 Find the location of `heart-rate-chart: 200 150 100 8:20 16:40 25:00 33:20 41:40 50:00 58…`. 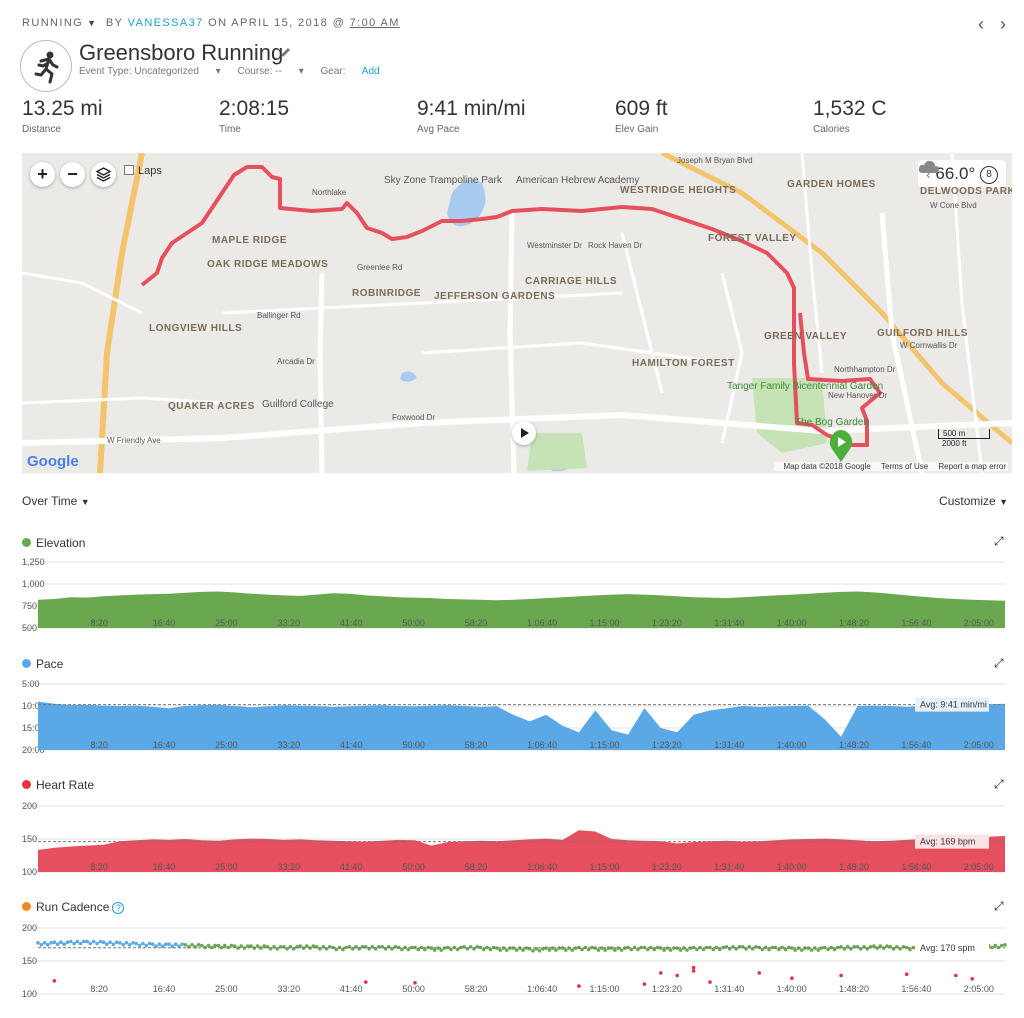

heart-rate-chart: 200 150 100 8:20 16:40 25:00 33:20 41:40 50:00 58… is located at coordinates (514, 840).